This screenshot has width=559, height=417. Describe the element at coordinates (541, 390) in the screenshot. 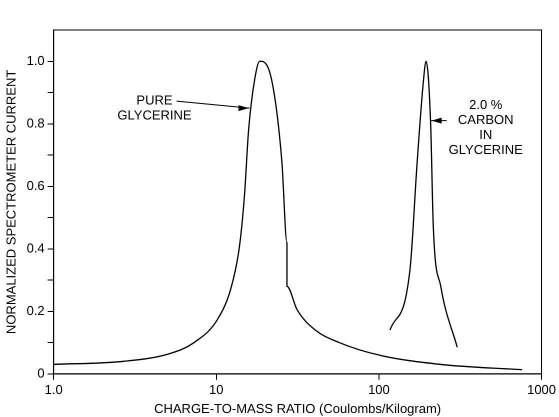

I see `x-tick-label: 1000` at that location.